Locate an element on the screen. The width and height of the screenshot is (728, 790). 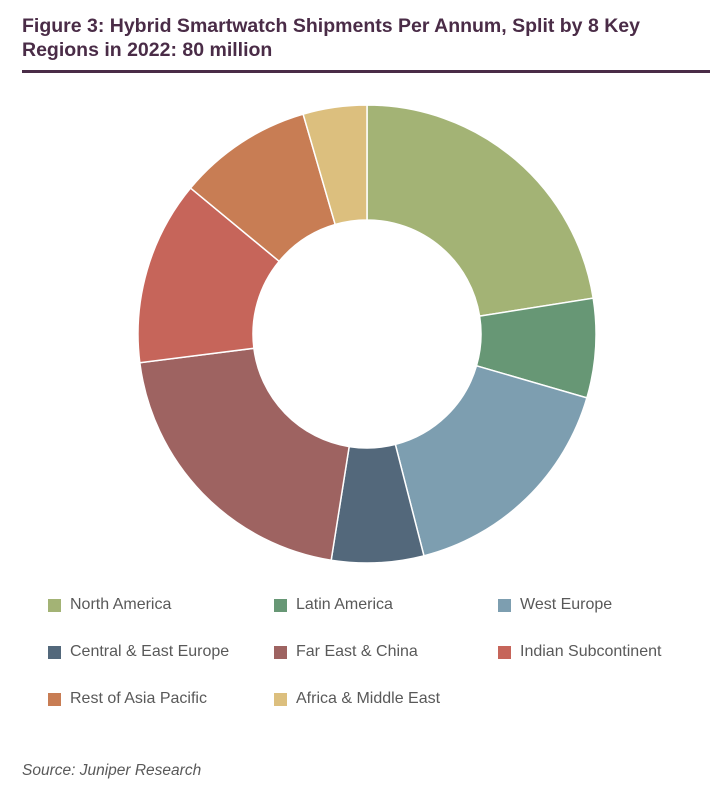
legend-item-latin-america: Latin America is located at coordinates (333, 605).